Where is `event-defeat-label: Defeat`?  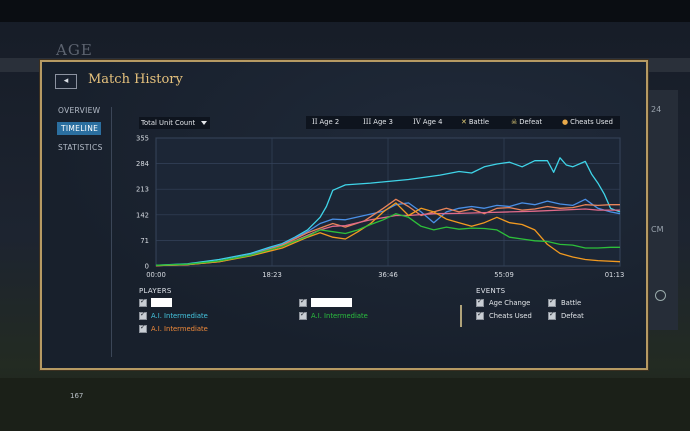 event-defeat-label: Defeat is located at coordinates (572, 316).